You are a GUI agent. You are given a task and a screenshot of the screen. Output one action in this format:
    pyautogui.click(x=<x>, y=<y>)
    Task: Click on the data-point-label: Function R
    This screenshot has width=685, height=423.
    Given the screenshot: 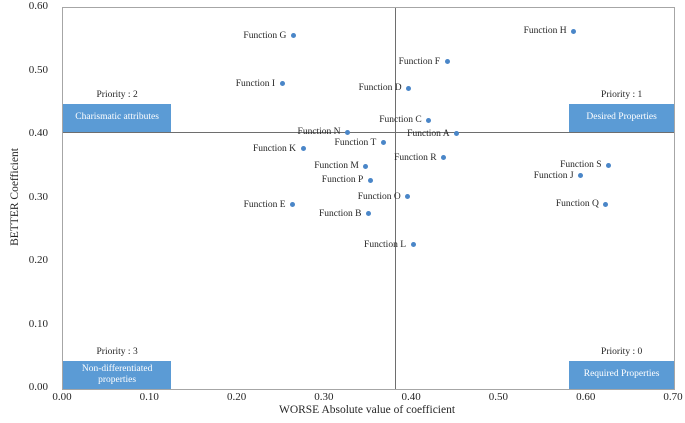 What is the action you would take?
    pyautogui.click(x=415, y=157)
    